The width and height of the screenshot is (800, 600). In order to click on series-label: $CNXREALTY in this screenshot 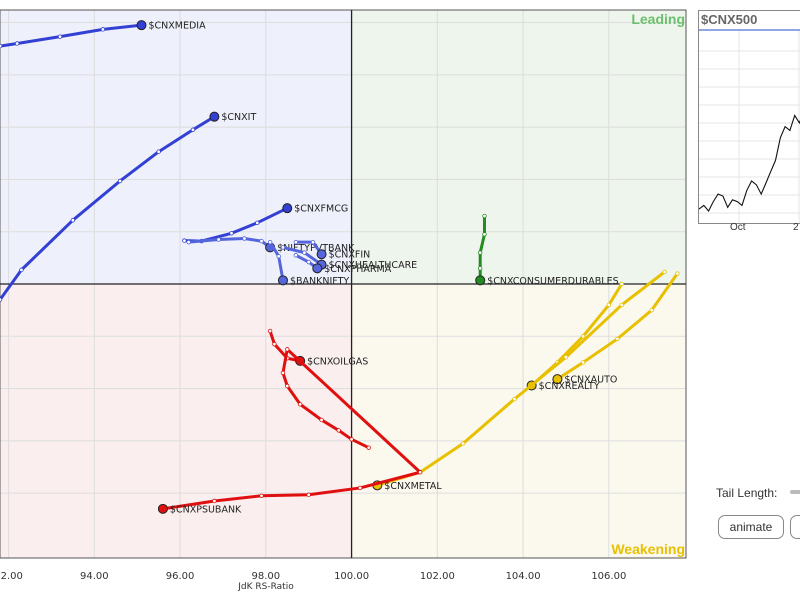, I will do `click(569, 386)`.